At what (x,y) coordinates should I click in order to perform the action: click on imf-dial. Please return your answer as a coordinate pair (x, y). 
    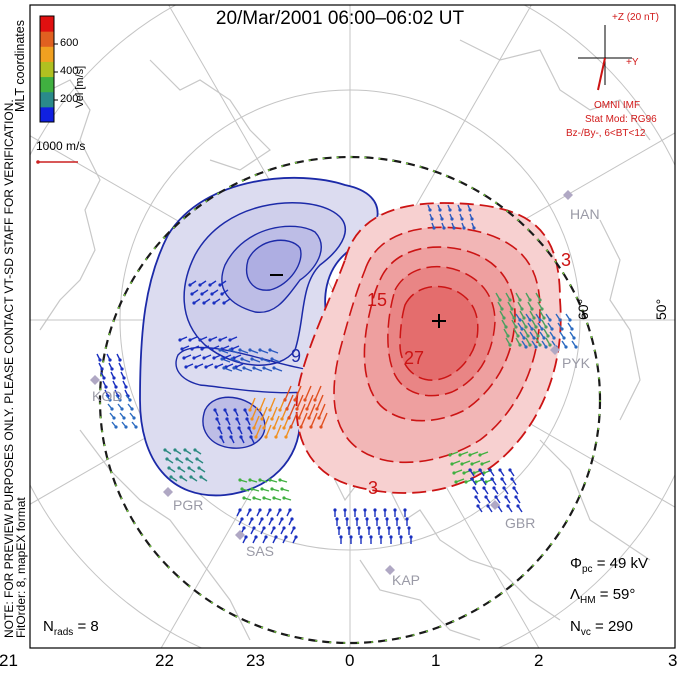
    Looking at the image, I should click on (605, 58).